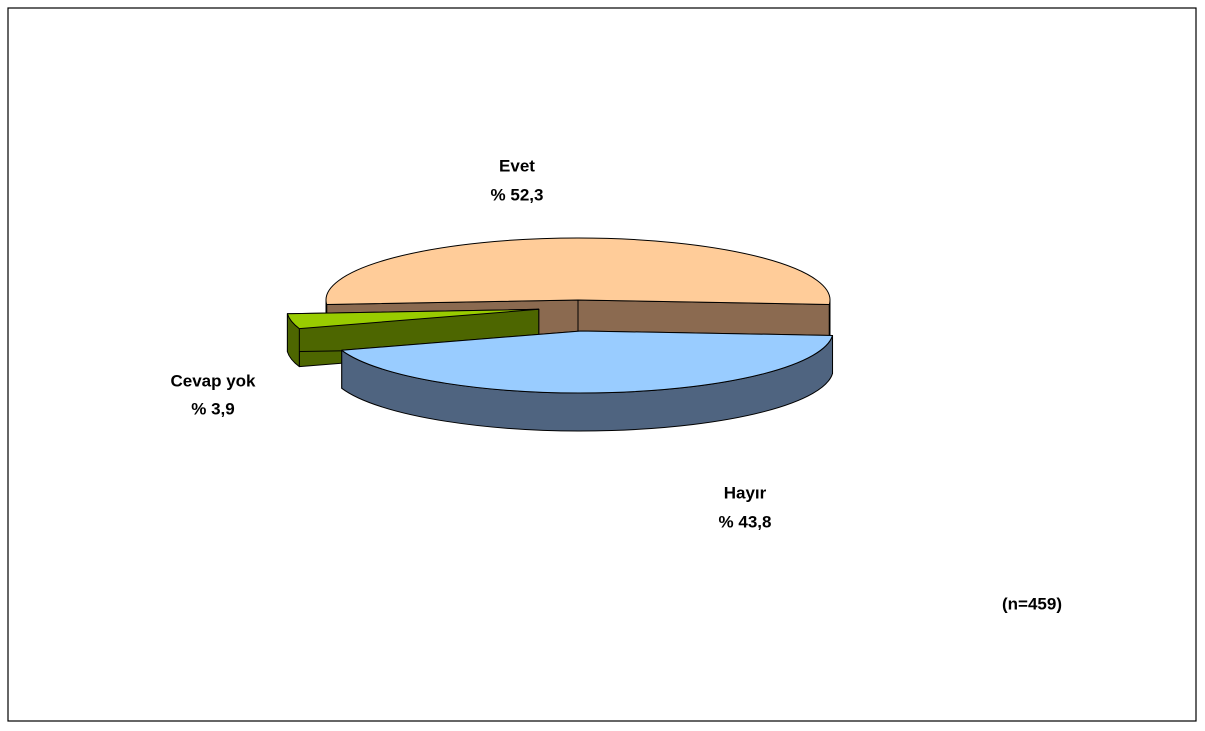 This screenshot has height=731, width=1205. I want to click on slice-label: Evet, so click(517, 165).